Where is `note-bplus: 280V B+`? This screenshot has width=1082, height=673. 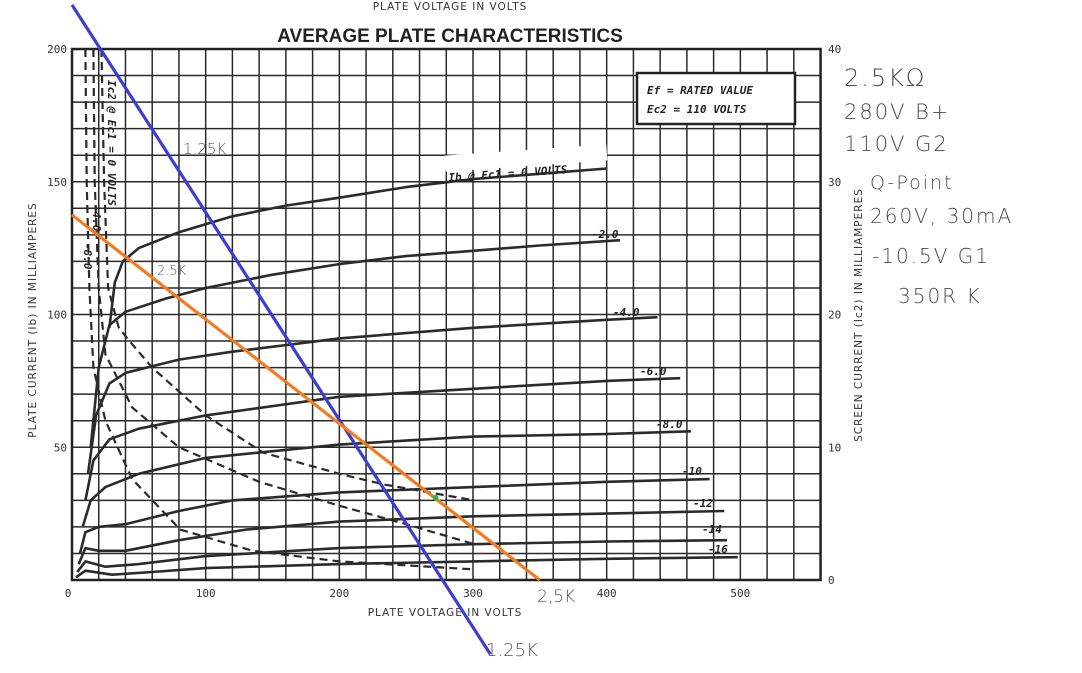 note-bplus: 280V B+ is located at coordinates (897, 112).